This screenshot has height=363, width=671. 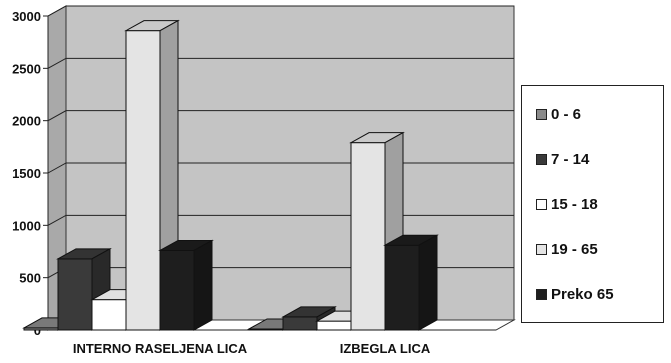 I want to click on legend-label-2: 15 - 18, so click(x=574, y=204).